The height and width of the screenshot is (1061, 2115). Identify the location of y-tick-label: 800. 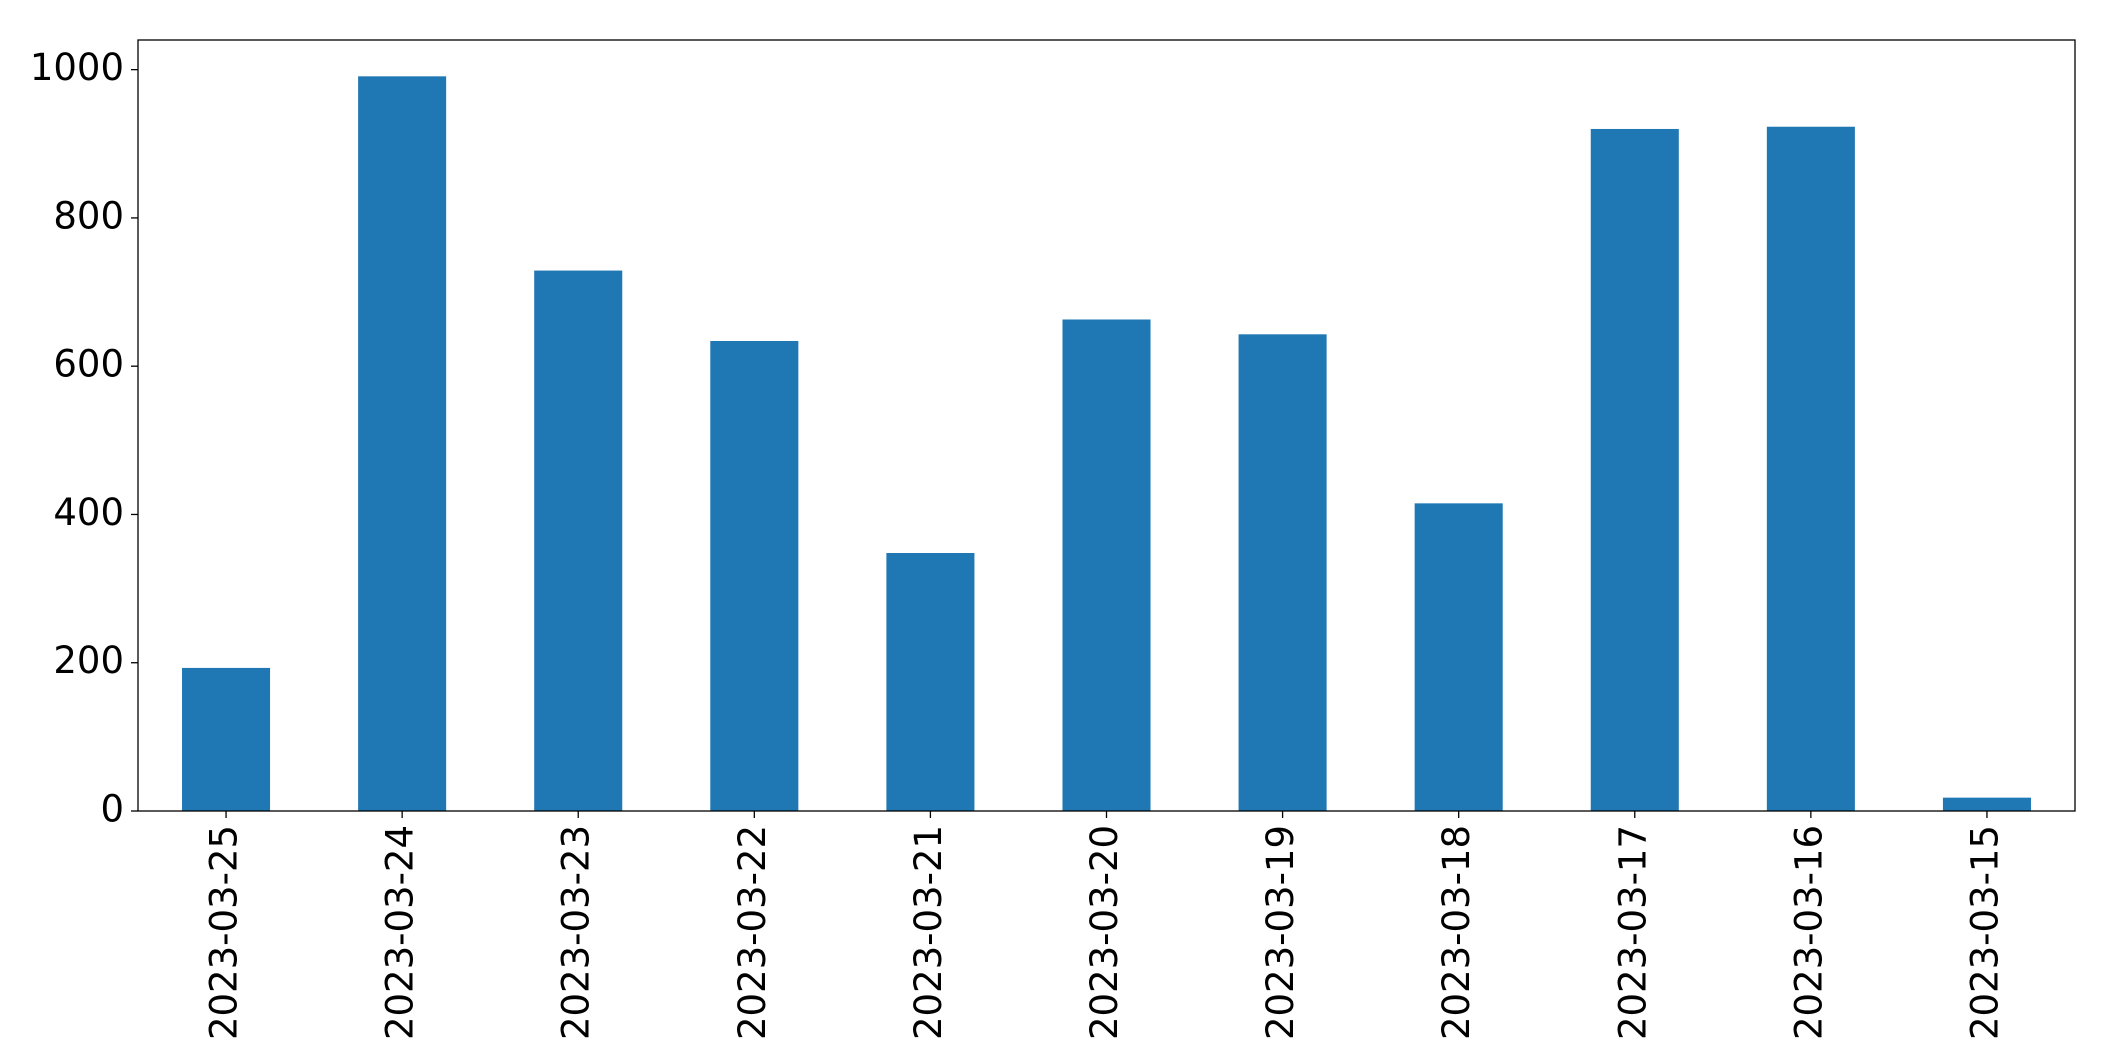
(88, 215).